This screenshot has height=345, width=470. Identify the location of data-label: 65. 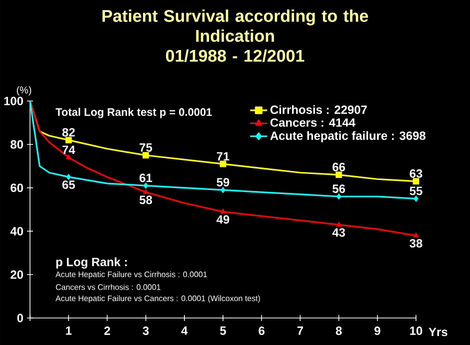
(68, 184).